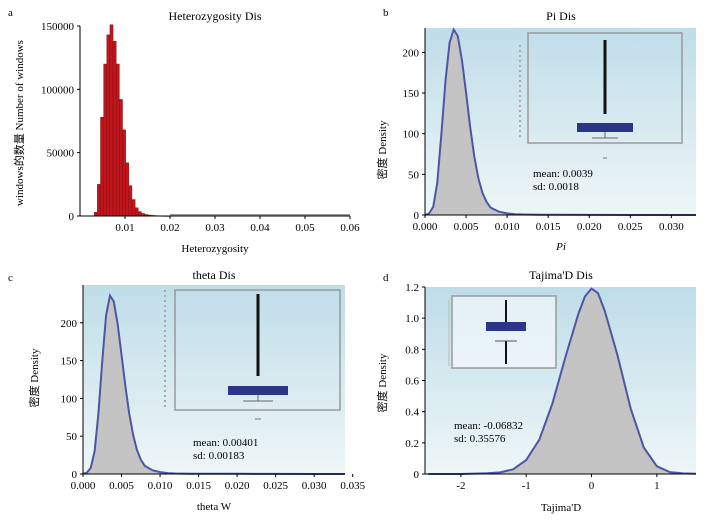 The image size is (709, 524). What do you see at coordinates (219, 456) in the screenshot?
I see `sd-annotation-c: sd: 0.00183` at bounding box center [219, 456].